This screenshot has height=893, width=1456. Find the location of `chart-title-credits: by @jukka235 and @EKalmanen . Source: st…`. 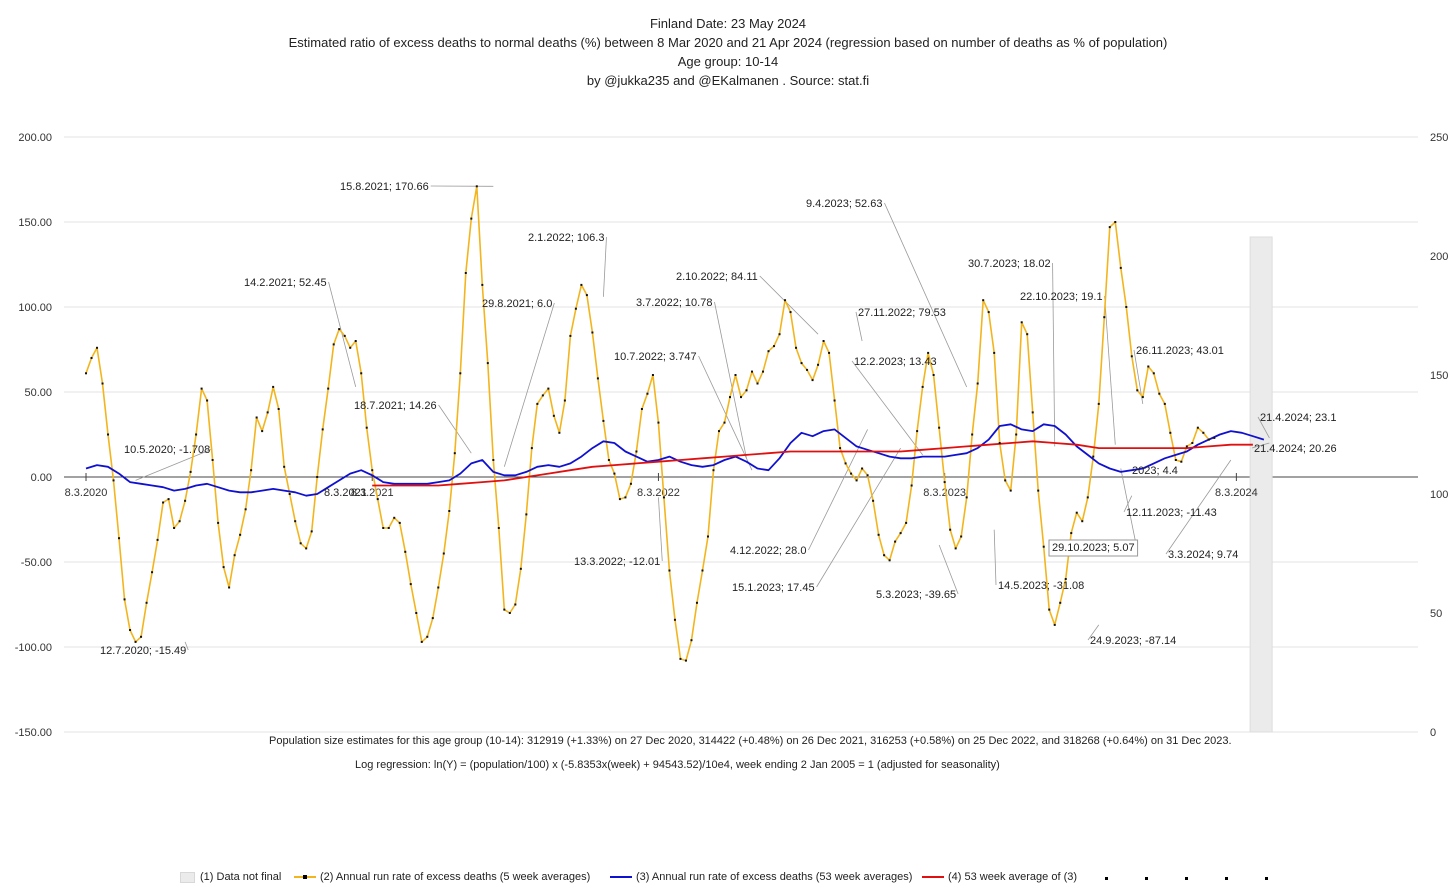

chart-title-credits: by @jukka235 and @EKalmanen . Source: st… is located at coordinates (728, 80).